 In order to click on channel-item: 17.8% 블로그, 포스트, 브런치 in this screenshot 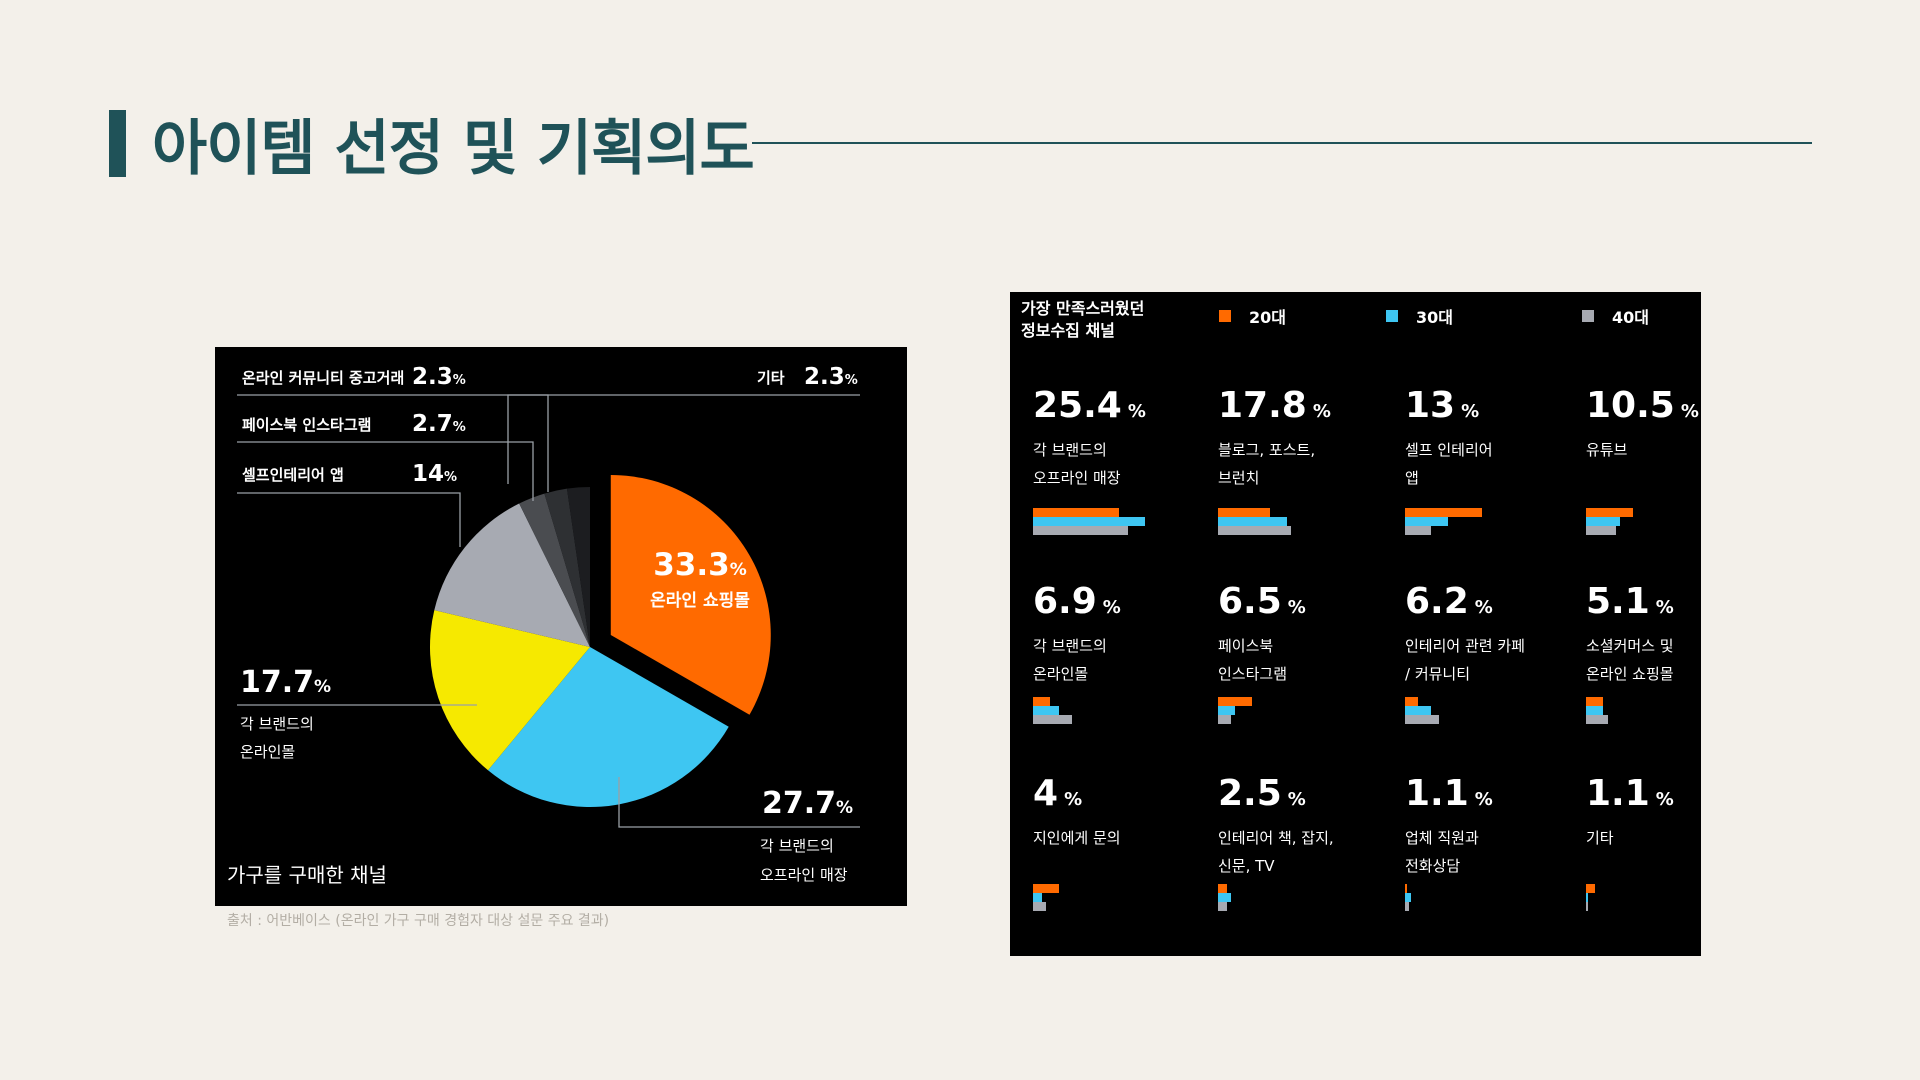, I will do `click(1308, 481)`.